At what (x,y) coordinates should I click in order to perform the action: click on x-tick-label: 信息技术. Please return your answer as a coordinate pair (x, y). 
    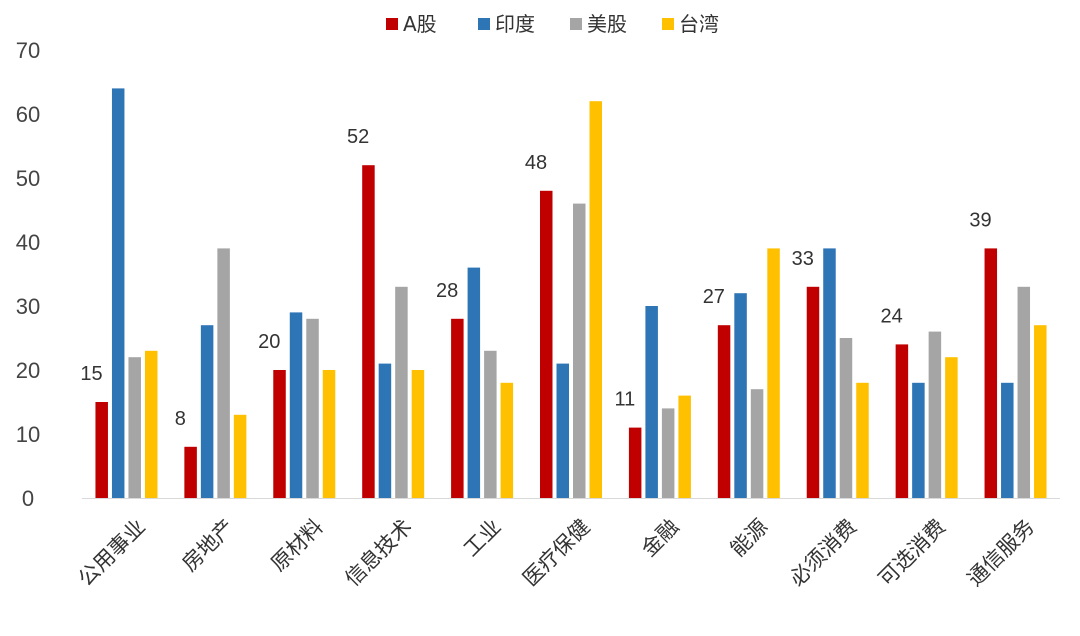
    Looking at the image, I should click on (378, 553).